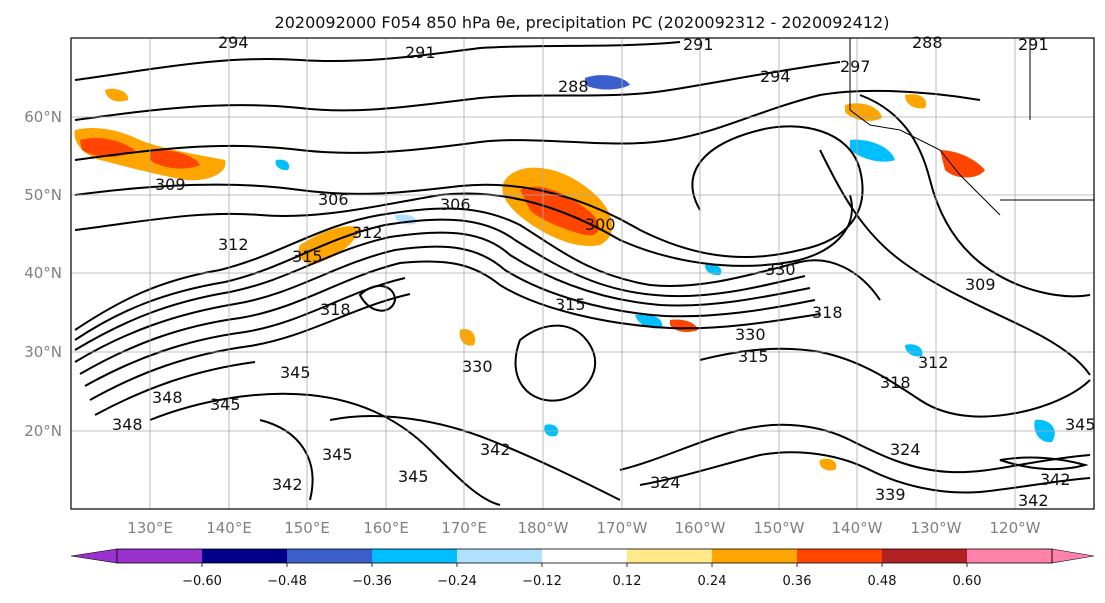 The height and width of the screenshot is (603, 1105). What do you see at coordinates (797, 581) in the screenshot?
I see `colorbar-tick-label: 0.36` at bounding box center [797, 581].